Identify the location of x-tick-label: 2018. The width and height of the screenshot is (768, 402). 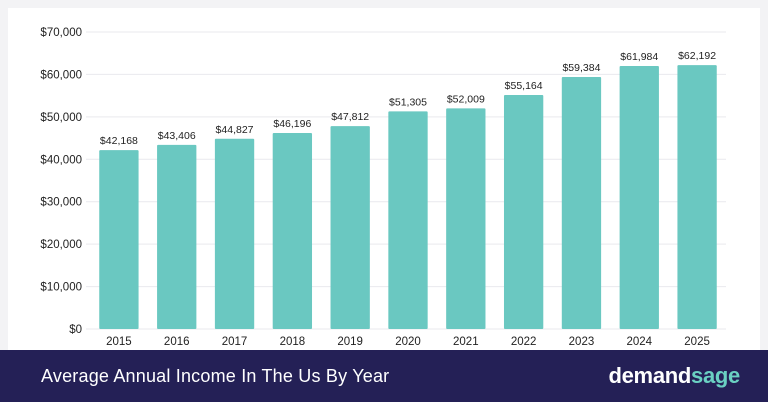
(293, 342).